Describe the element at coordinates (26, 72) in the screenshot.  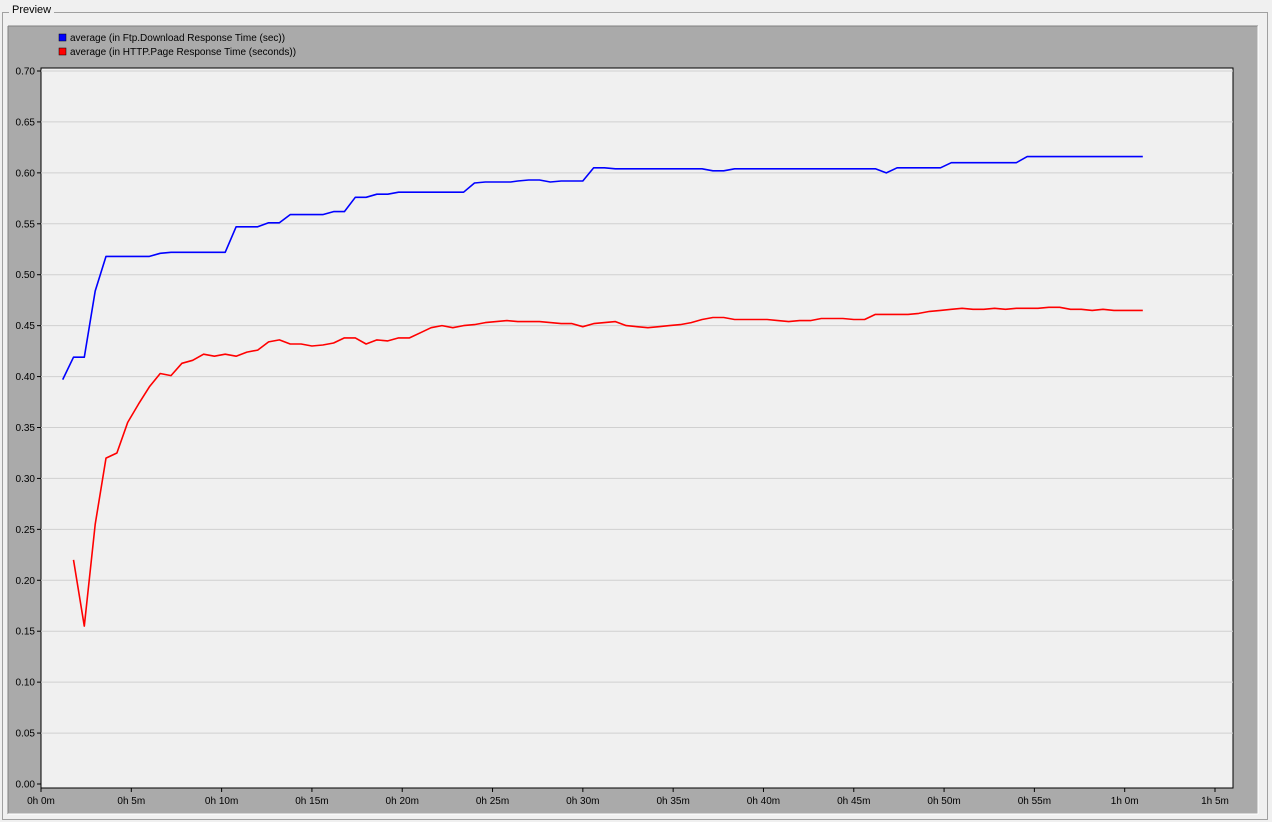
I see `y-tick-label: 0.70` at that location.